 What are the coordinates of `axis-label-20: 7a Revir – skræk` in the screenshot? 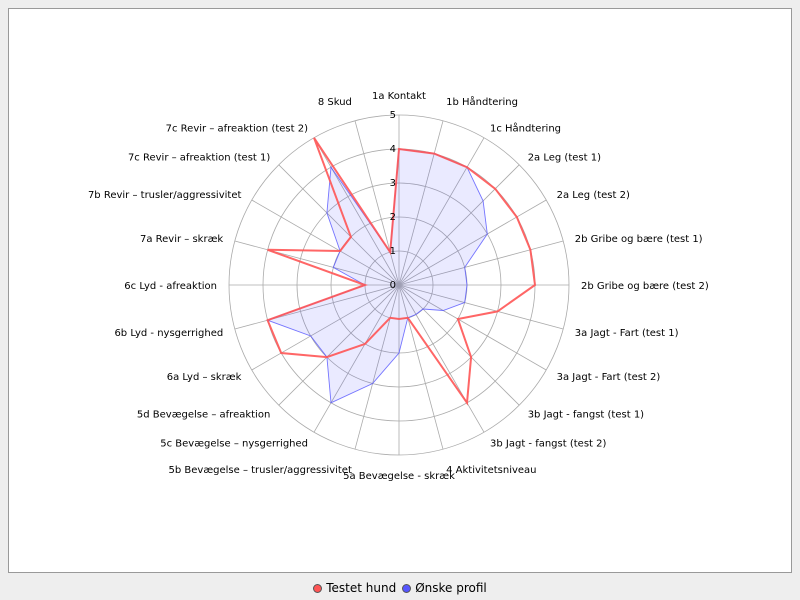 It's located at (181, 239).